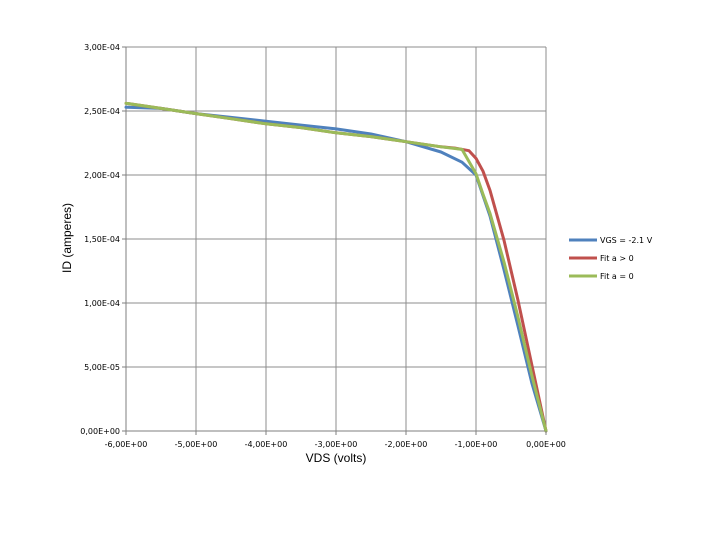  I want to click on legend-label: Fit a > 0, so click(617, 258).